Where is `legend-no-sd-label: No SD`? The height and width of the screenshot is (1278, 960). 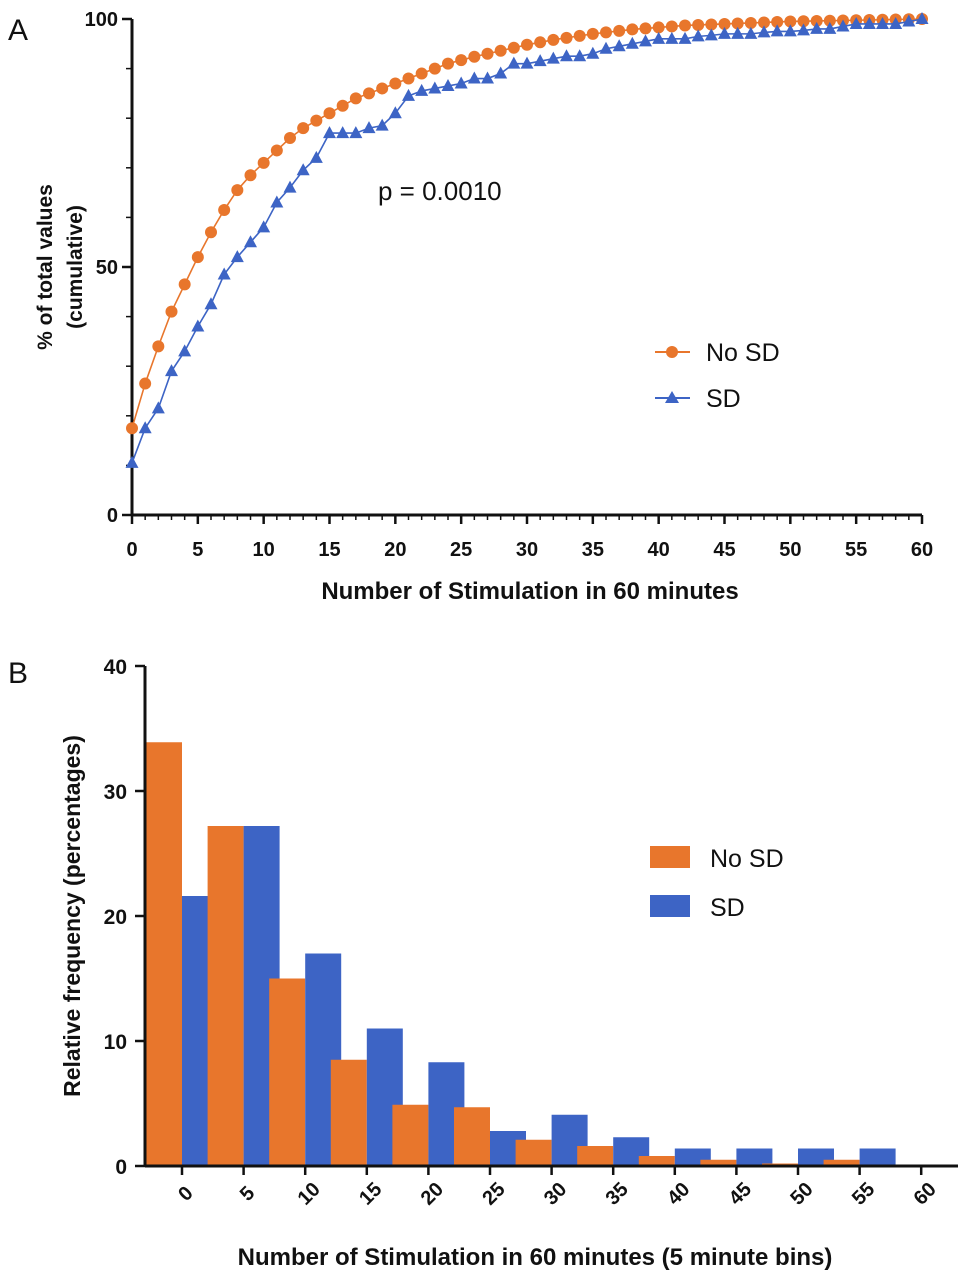
legend-no-sd-label: No SD is located at coordinates (743, 353).